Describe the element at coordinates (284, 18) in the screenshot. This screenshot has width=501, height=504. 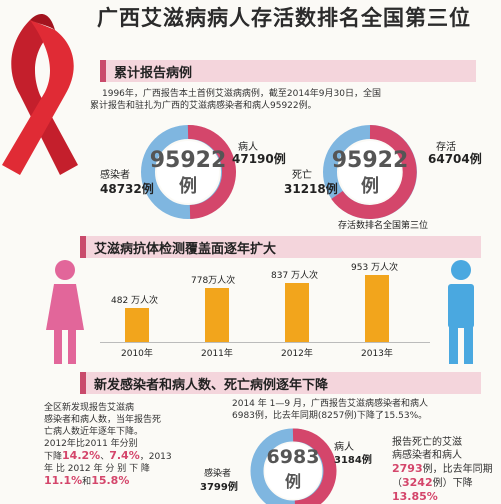
I see `page-title: 广西艾滋病病人存活数排名全国第三位` at that location.